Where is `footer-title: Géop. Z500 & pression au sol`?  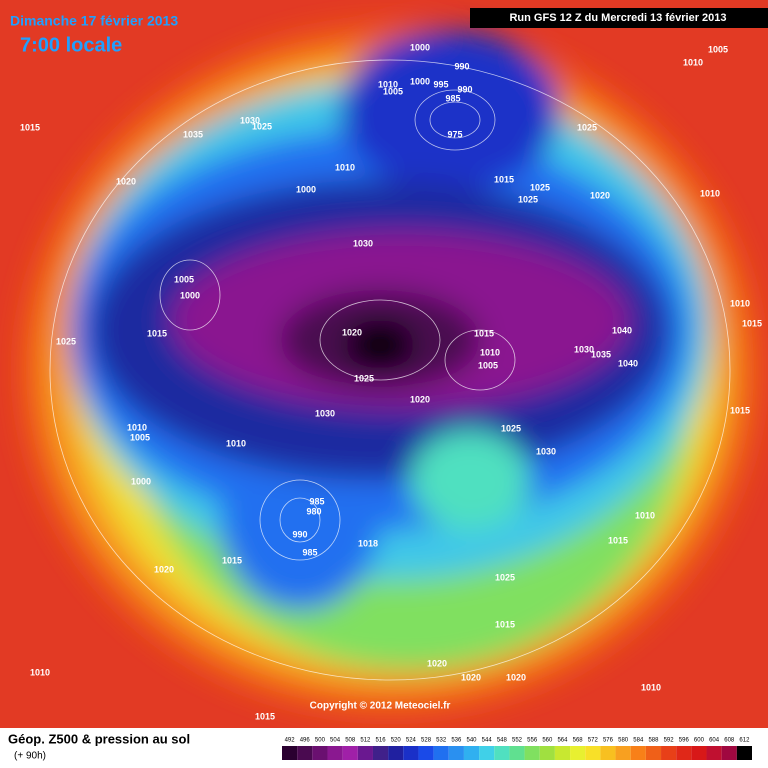 footer-title: Géop. Z500 & pression au sol is located at coordinates (99, 738).